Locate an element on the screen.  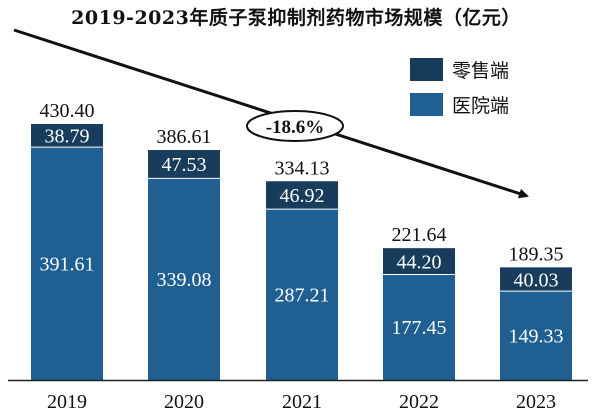
legend-label-retail: 零售端 is located at coordinates (480, 71).